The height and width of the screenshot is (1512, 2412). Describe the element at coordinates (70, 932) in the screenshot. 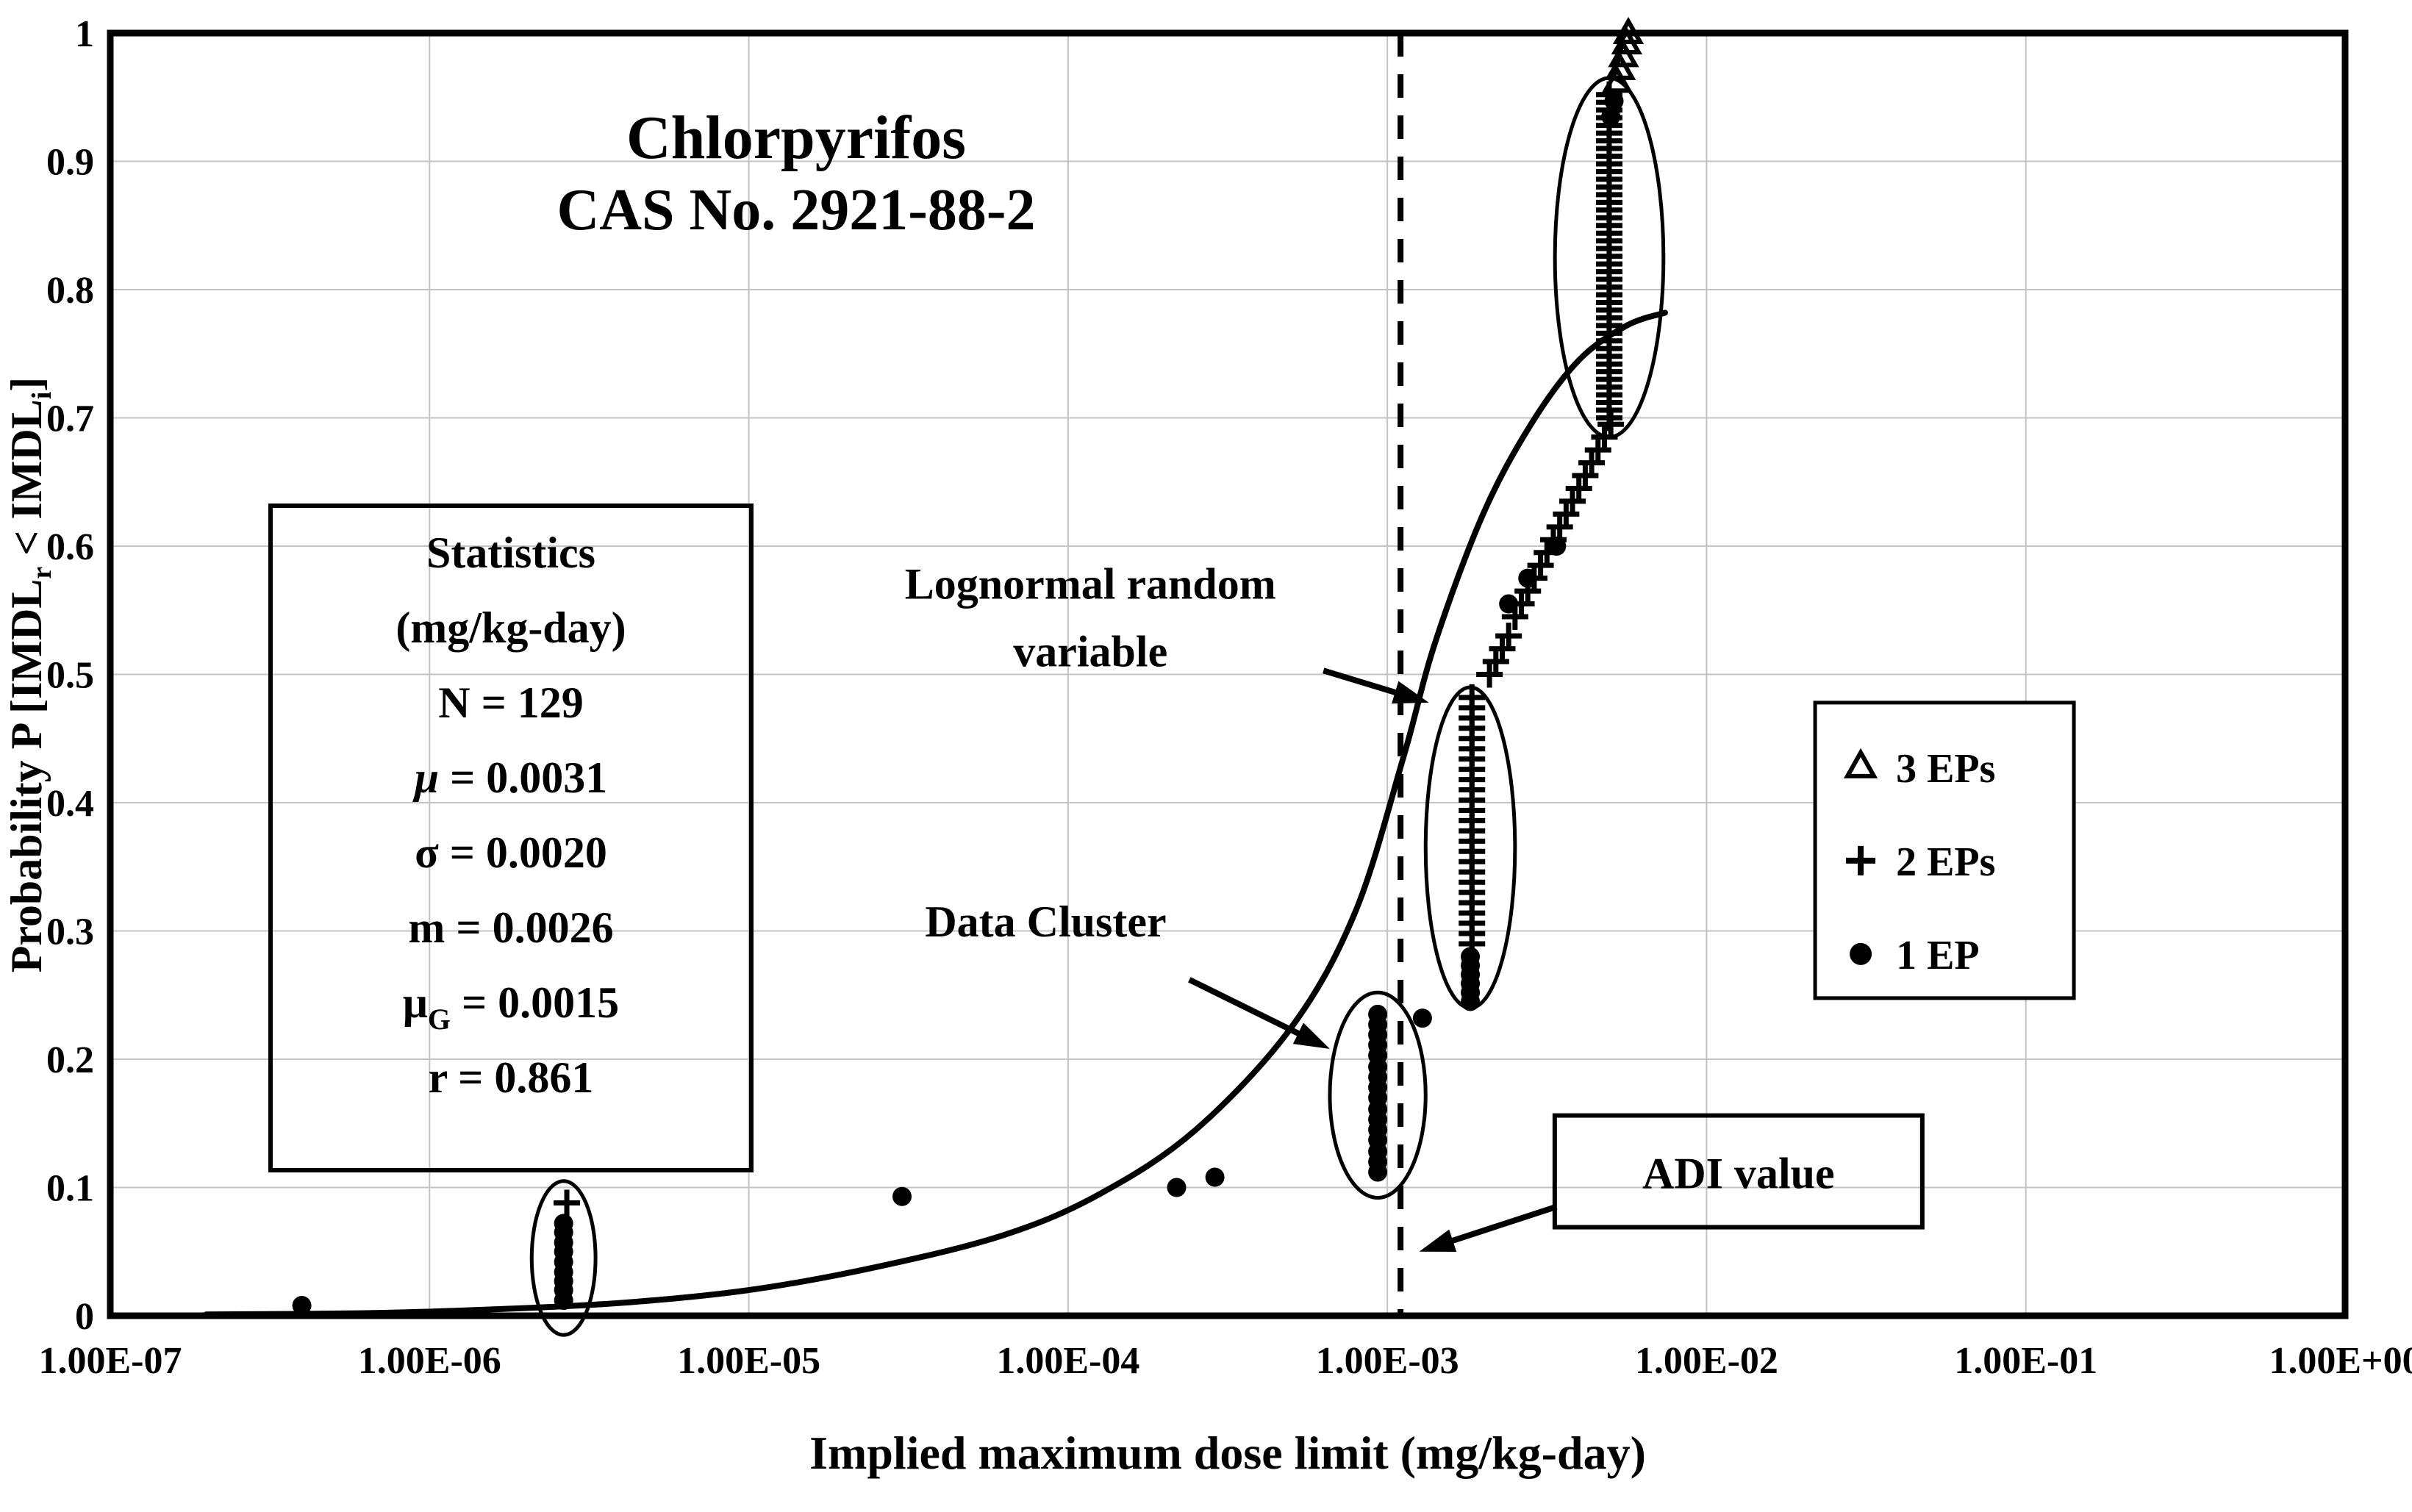

I see `y-tick-label: 0.3` at that location.